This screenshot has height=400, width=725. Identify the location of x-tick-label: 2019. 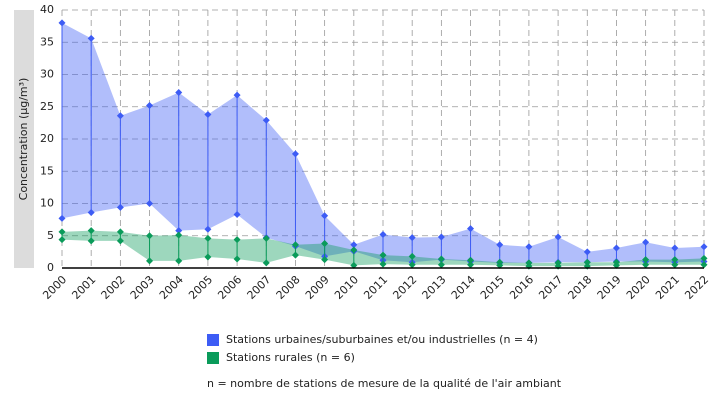
(609, 287).